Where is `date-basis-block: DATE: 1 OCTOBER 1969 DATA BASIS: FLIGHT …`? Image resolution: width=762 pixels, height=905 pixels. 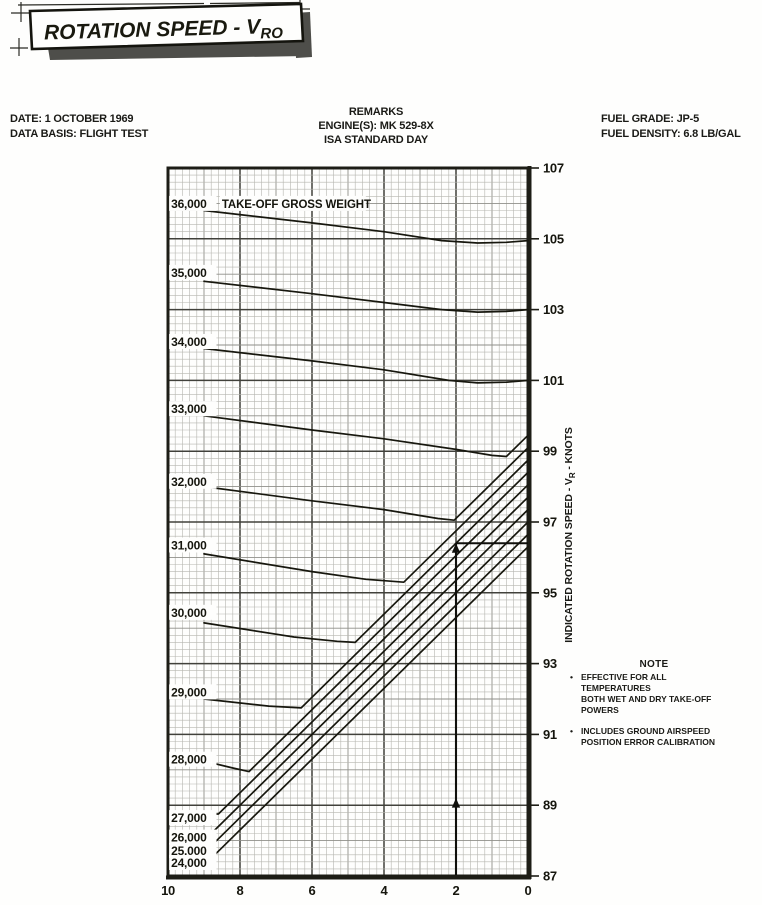
date-basis-block: DATE: 1 OCTOBER 1969 DATA BASIS: FLIGHT … is located at coordinates (79, 127).